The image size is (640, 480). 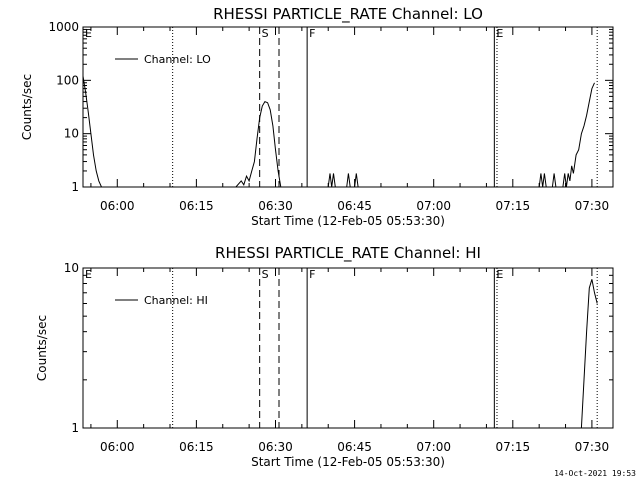 What do you see at coordinates (67, 80) in the screenshot?
I see `y-tick-label: 100` at bounding box center [67, 80].